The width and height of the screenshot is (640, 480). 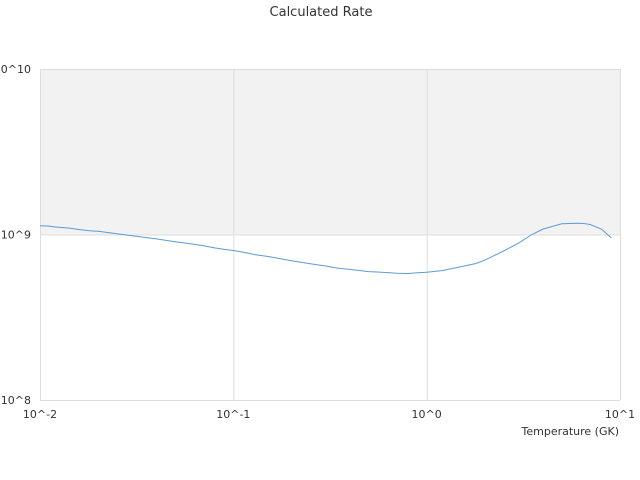 What do you see at coordinates (329, 414) in the screenshot?
I see `x-tick-labels: 10^-2 10^-1 10^0 10^1` at bounding box center [329, 414].